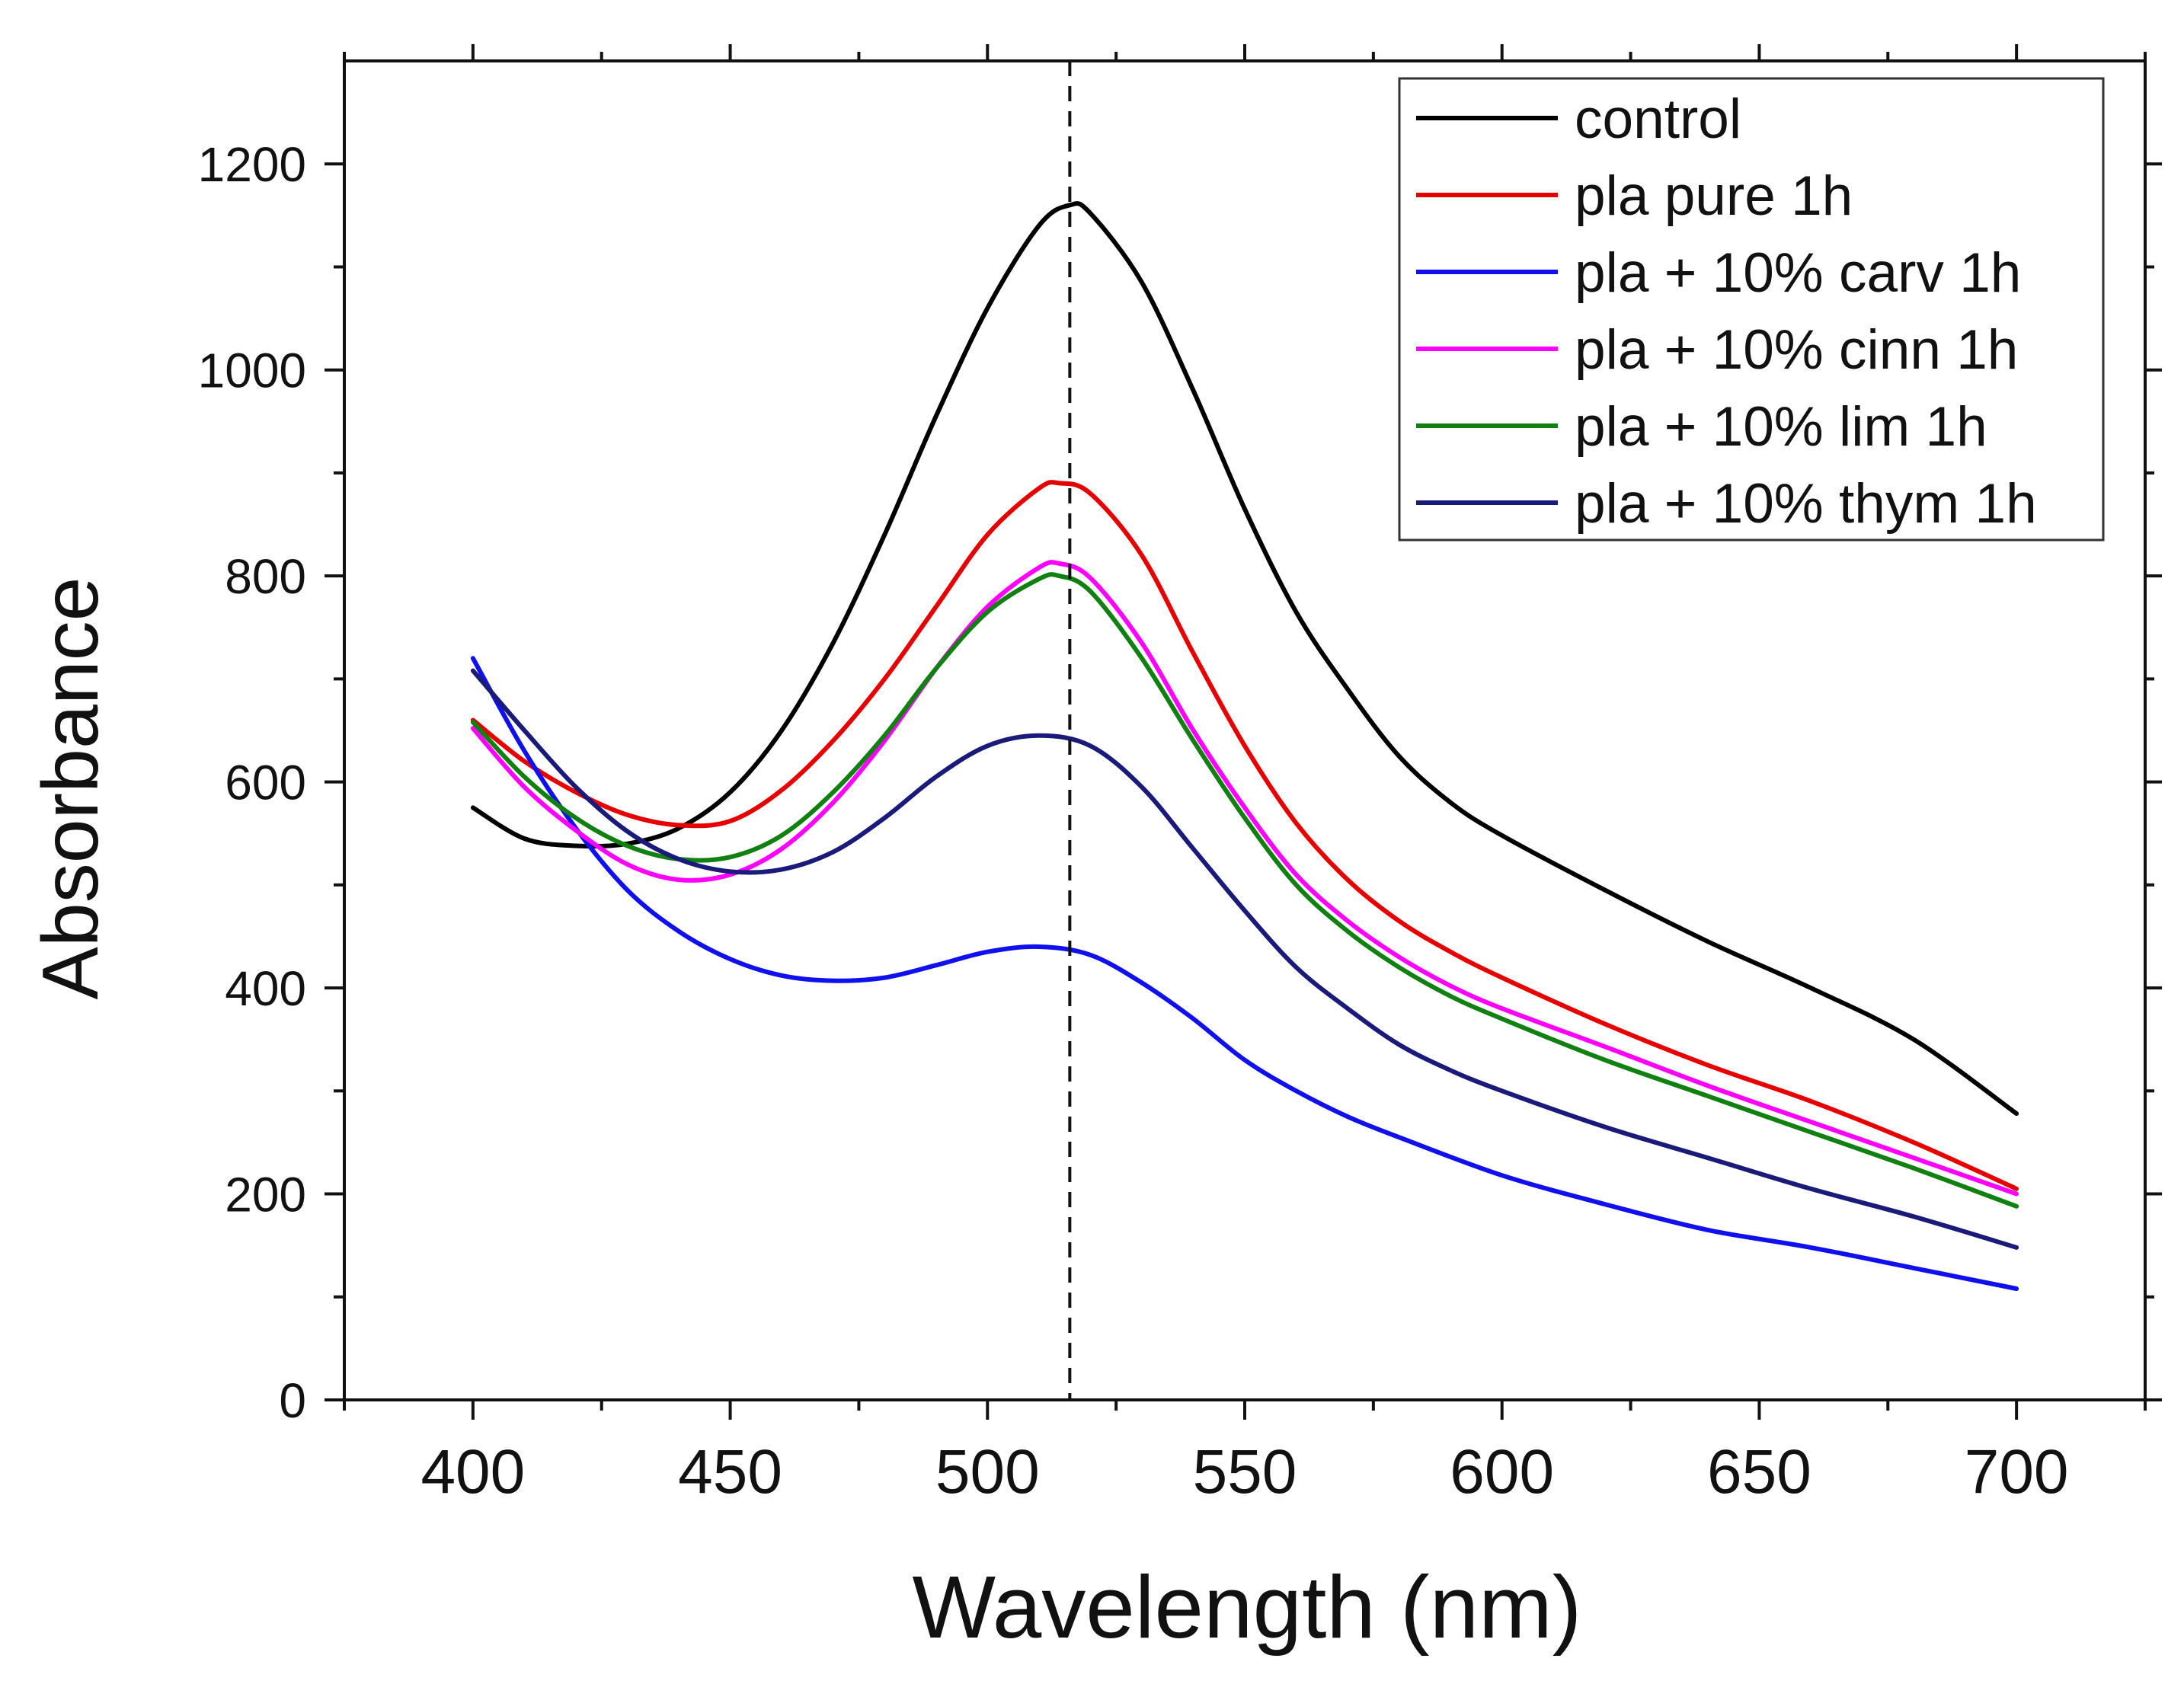 This screenshot has width=2184, height=1684. What do you see at coordinates (265, 1195) in the screenshot?
I see `y-tick-label: 200` at bounding box center [265, 1195].